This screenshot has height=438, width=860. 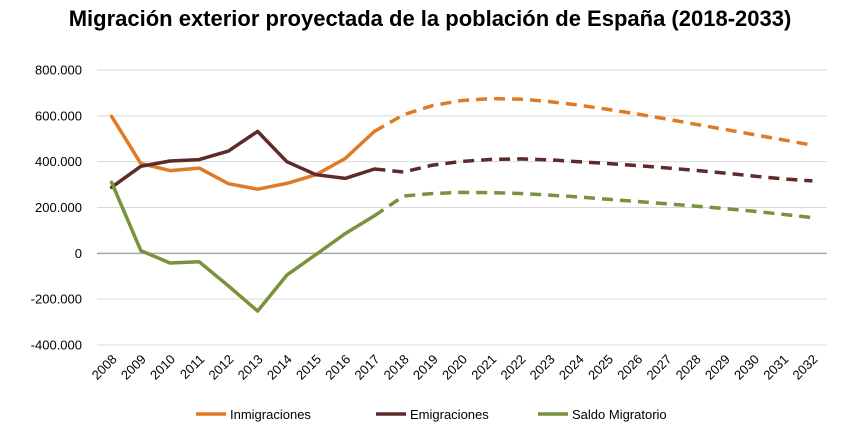 What do you see at coordinates (220, 367) in the screenshot?
I see `x-tick-label: 2012` at bounding box center [220, 367].